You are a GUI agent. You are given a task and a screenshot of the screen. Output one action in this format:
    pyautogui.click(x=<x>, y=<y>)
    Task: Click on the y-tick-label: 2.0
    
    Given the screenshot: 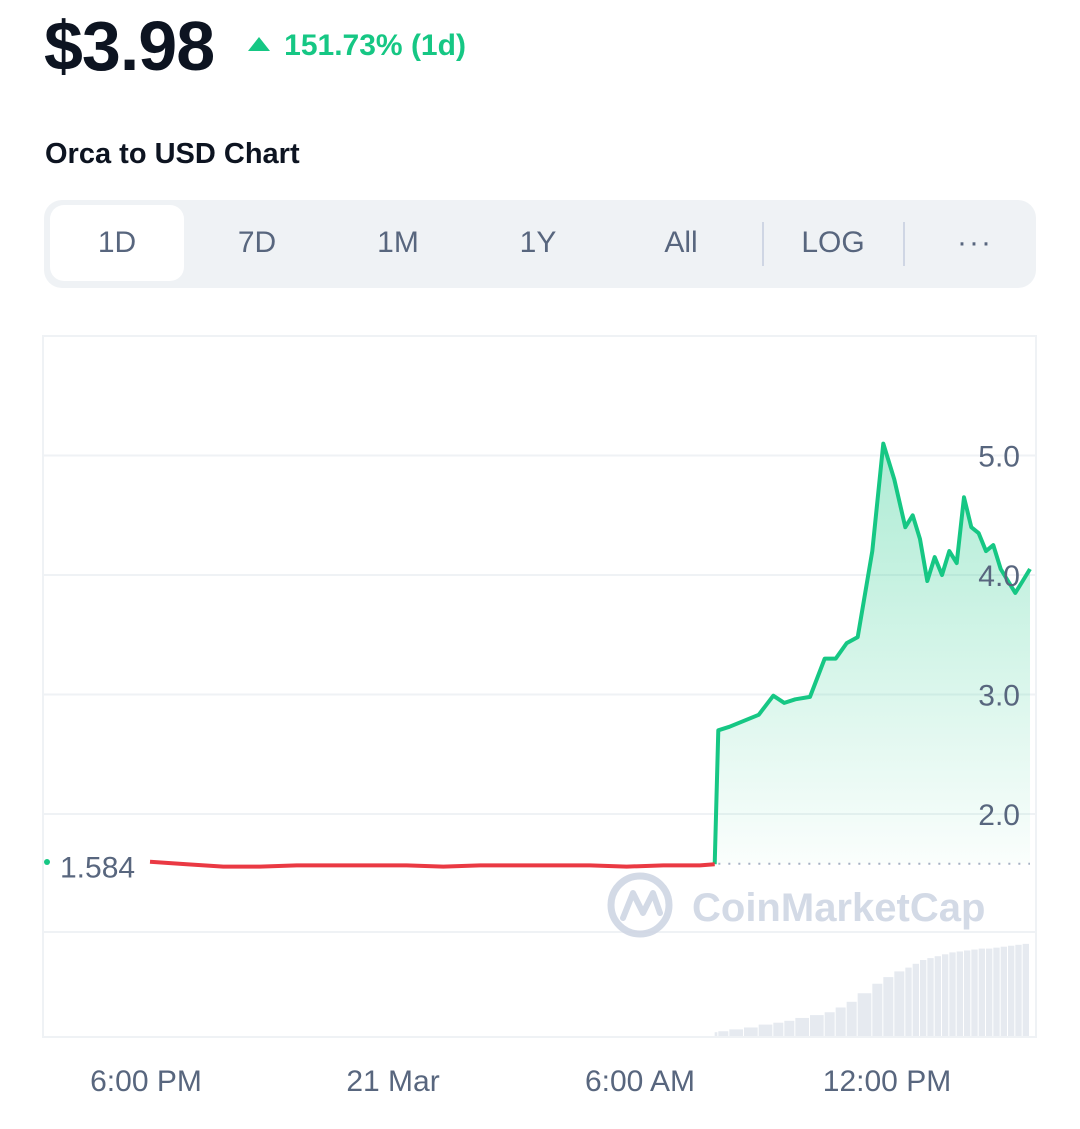 What is the action you would take?
    pyautogui.click(x=999, y=815)
    